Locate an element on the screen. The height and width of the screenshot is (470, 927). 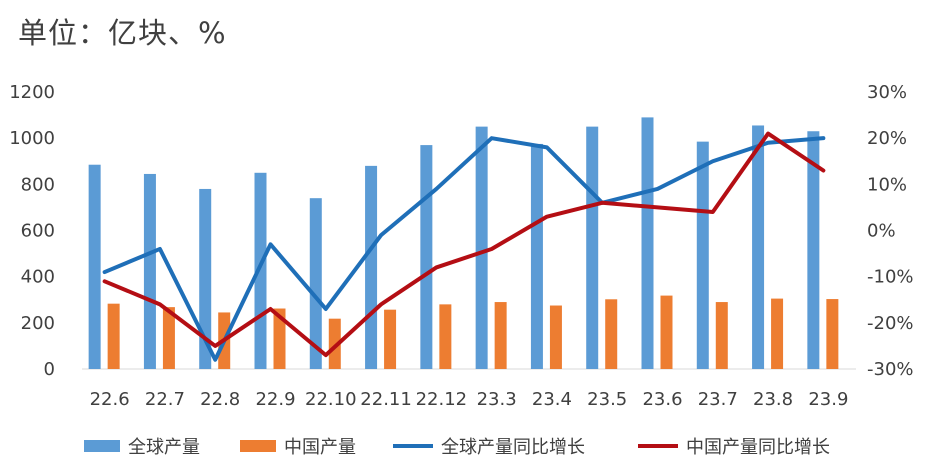
y-right-tick-label: 20% is located at coordinates (887, 138).